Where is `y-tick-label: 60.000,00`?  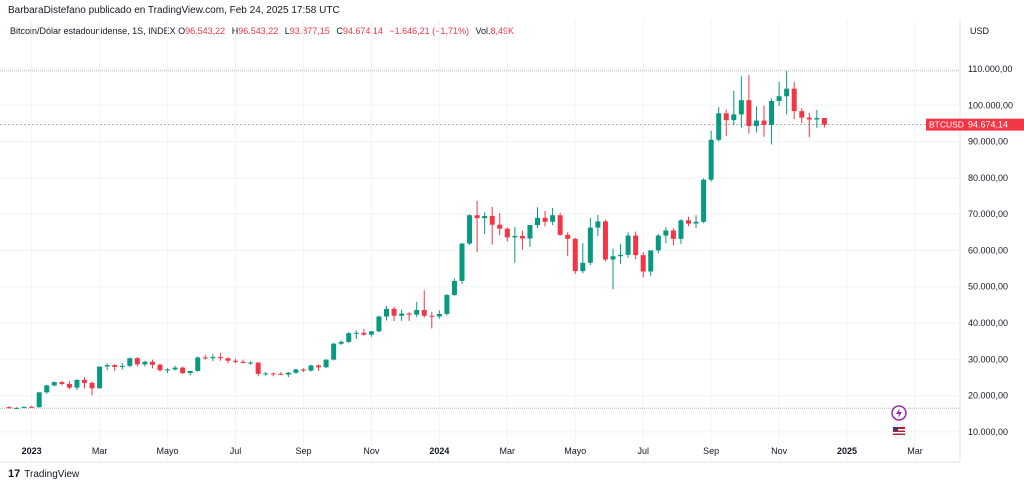 y-tick-label: 60.000,00 is located at coordinates (988, 250).